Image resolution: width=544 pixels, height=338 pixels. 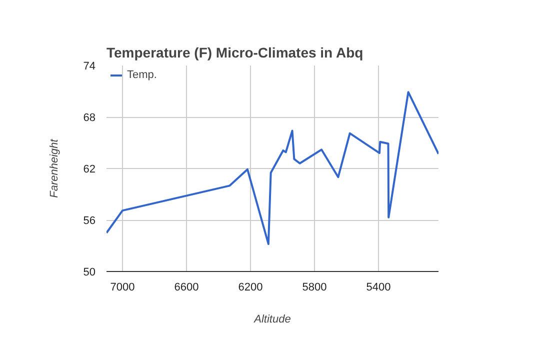 What do you see at coordinates (378, 288) in the screenshot?
I see `x-tick-label: 5400` at bounding box center [378, 288].